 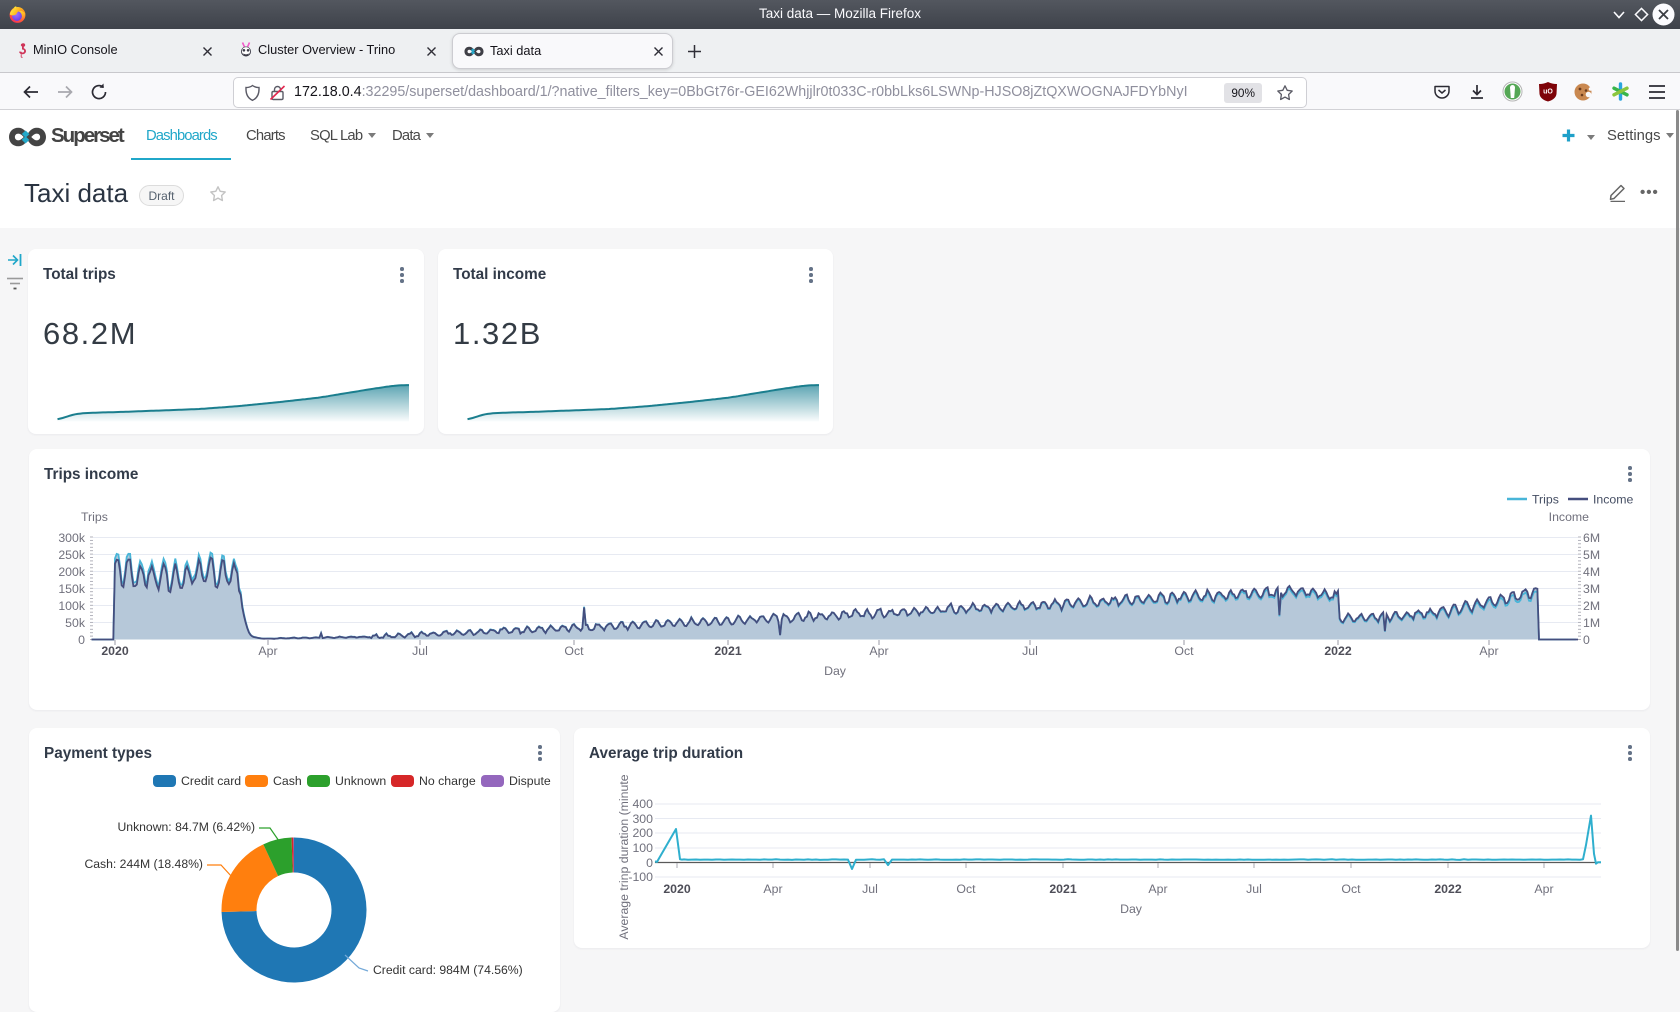 What do you see at coordinates (640, 877) in the screenshot?
I see `svg-text: -100` at bounding box center [640, 877].